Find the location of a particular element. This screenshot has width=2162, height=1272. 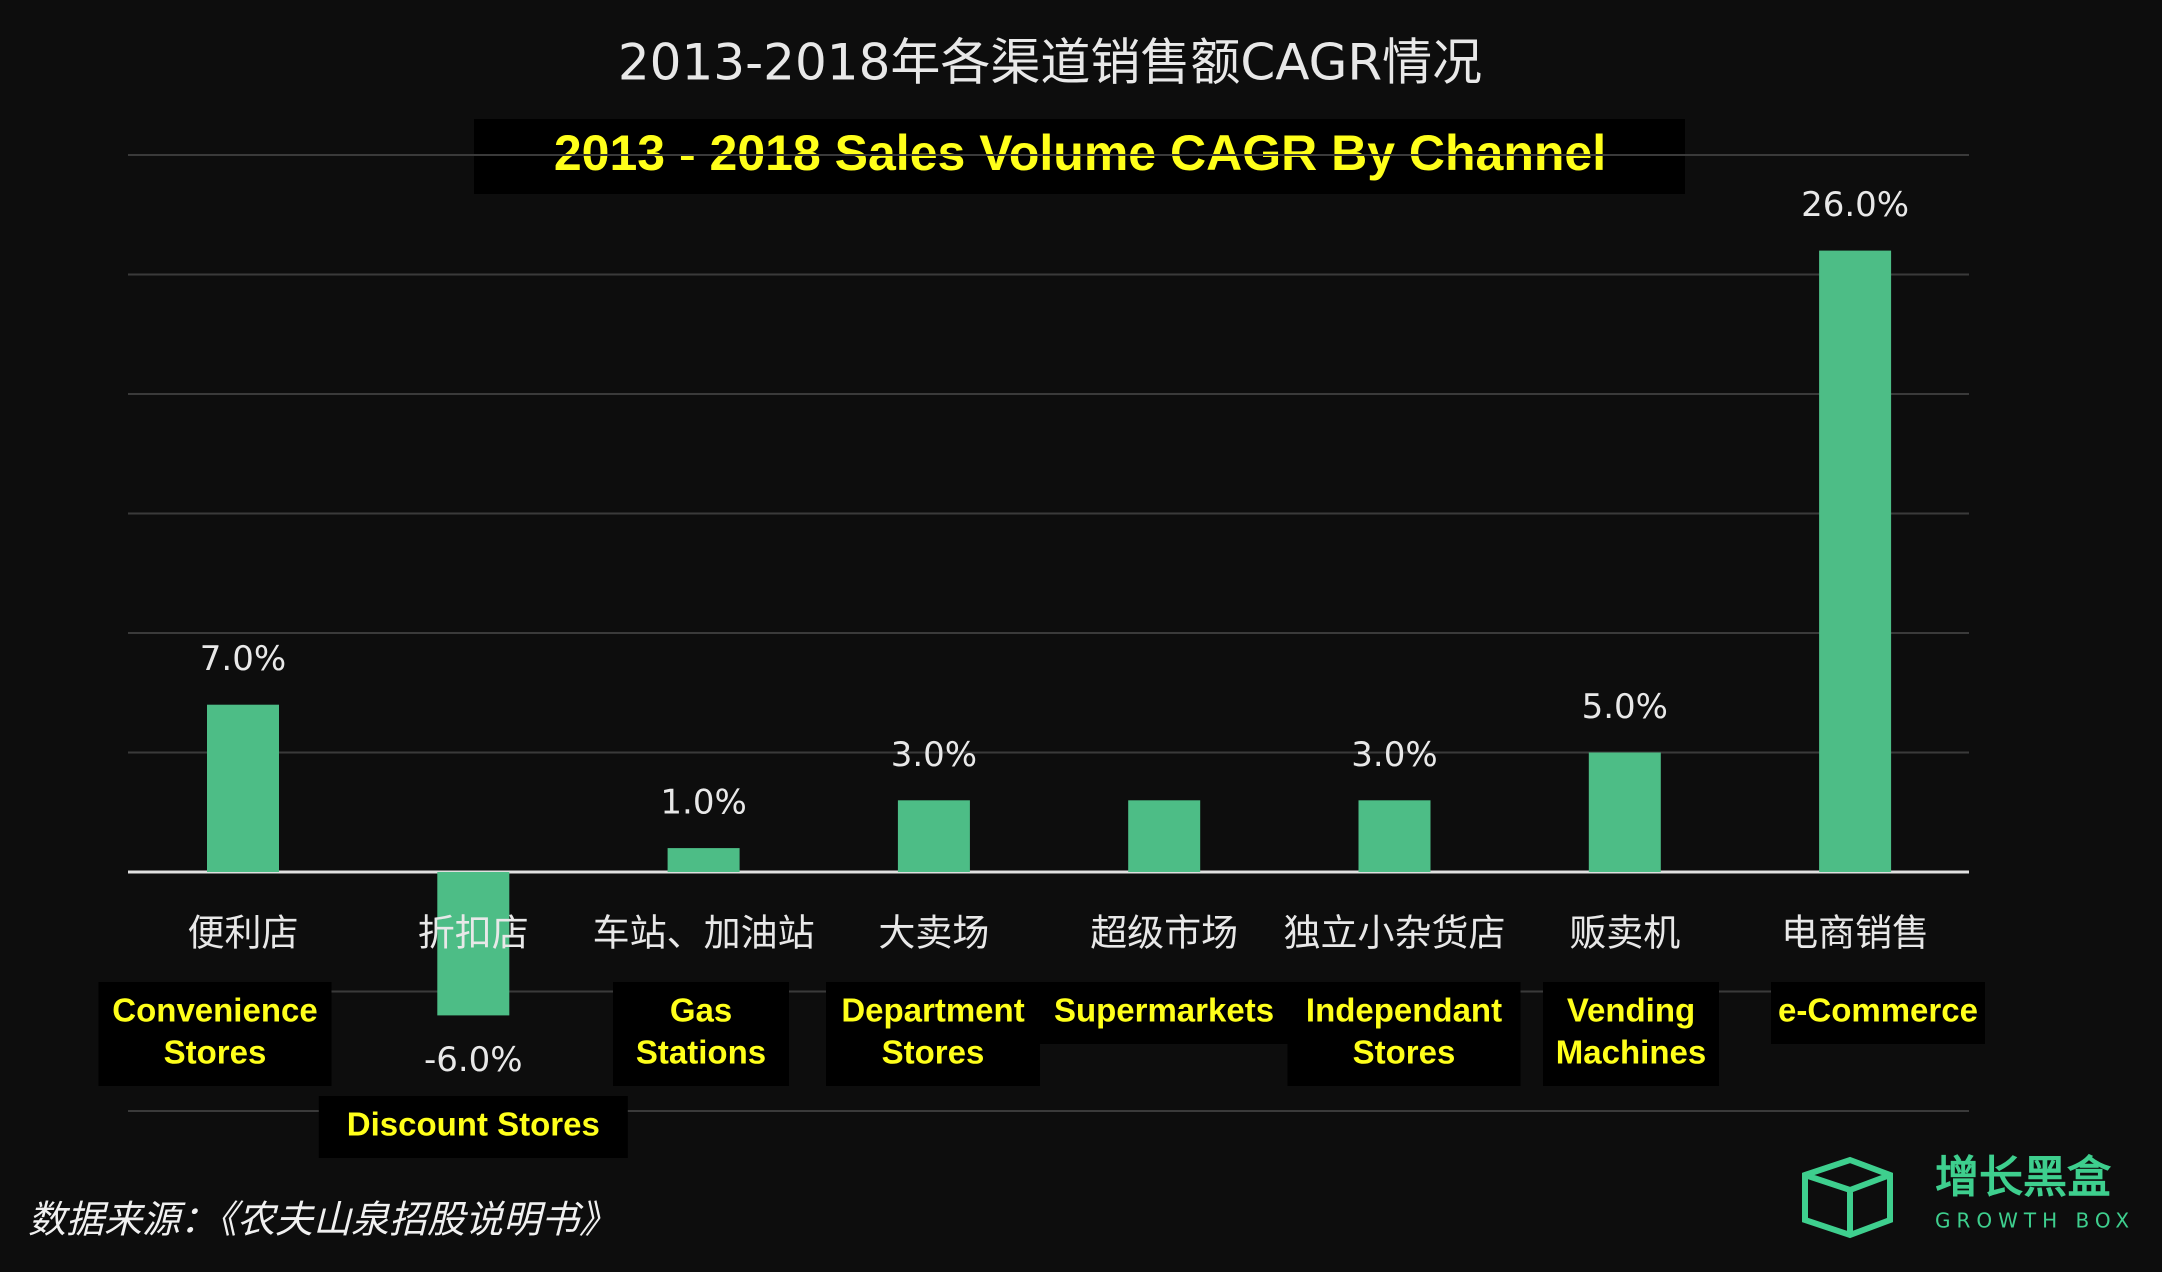

data-label: 26.0% is located at coordinates (1855, 205).